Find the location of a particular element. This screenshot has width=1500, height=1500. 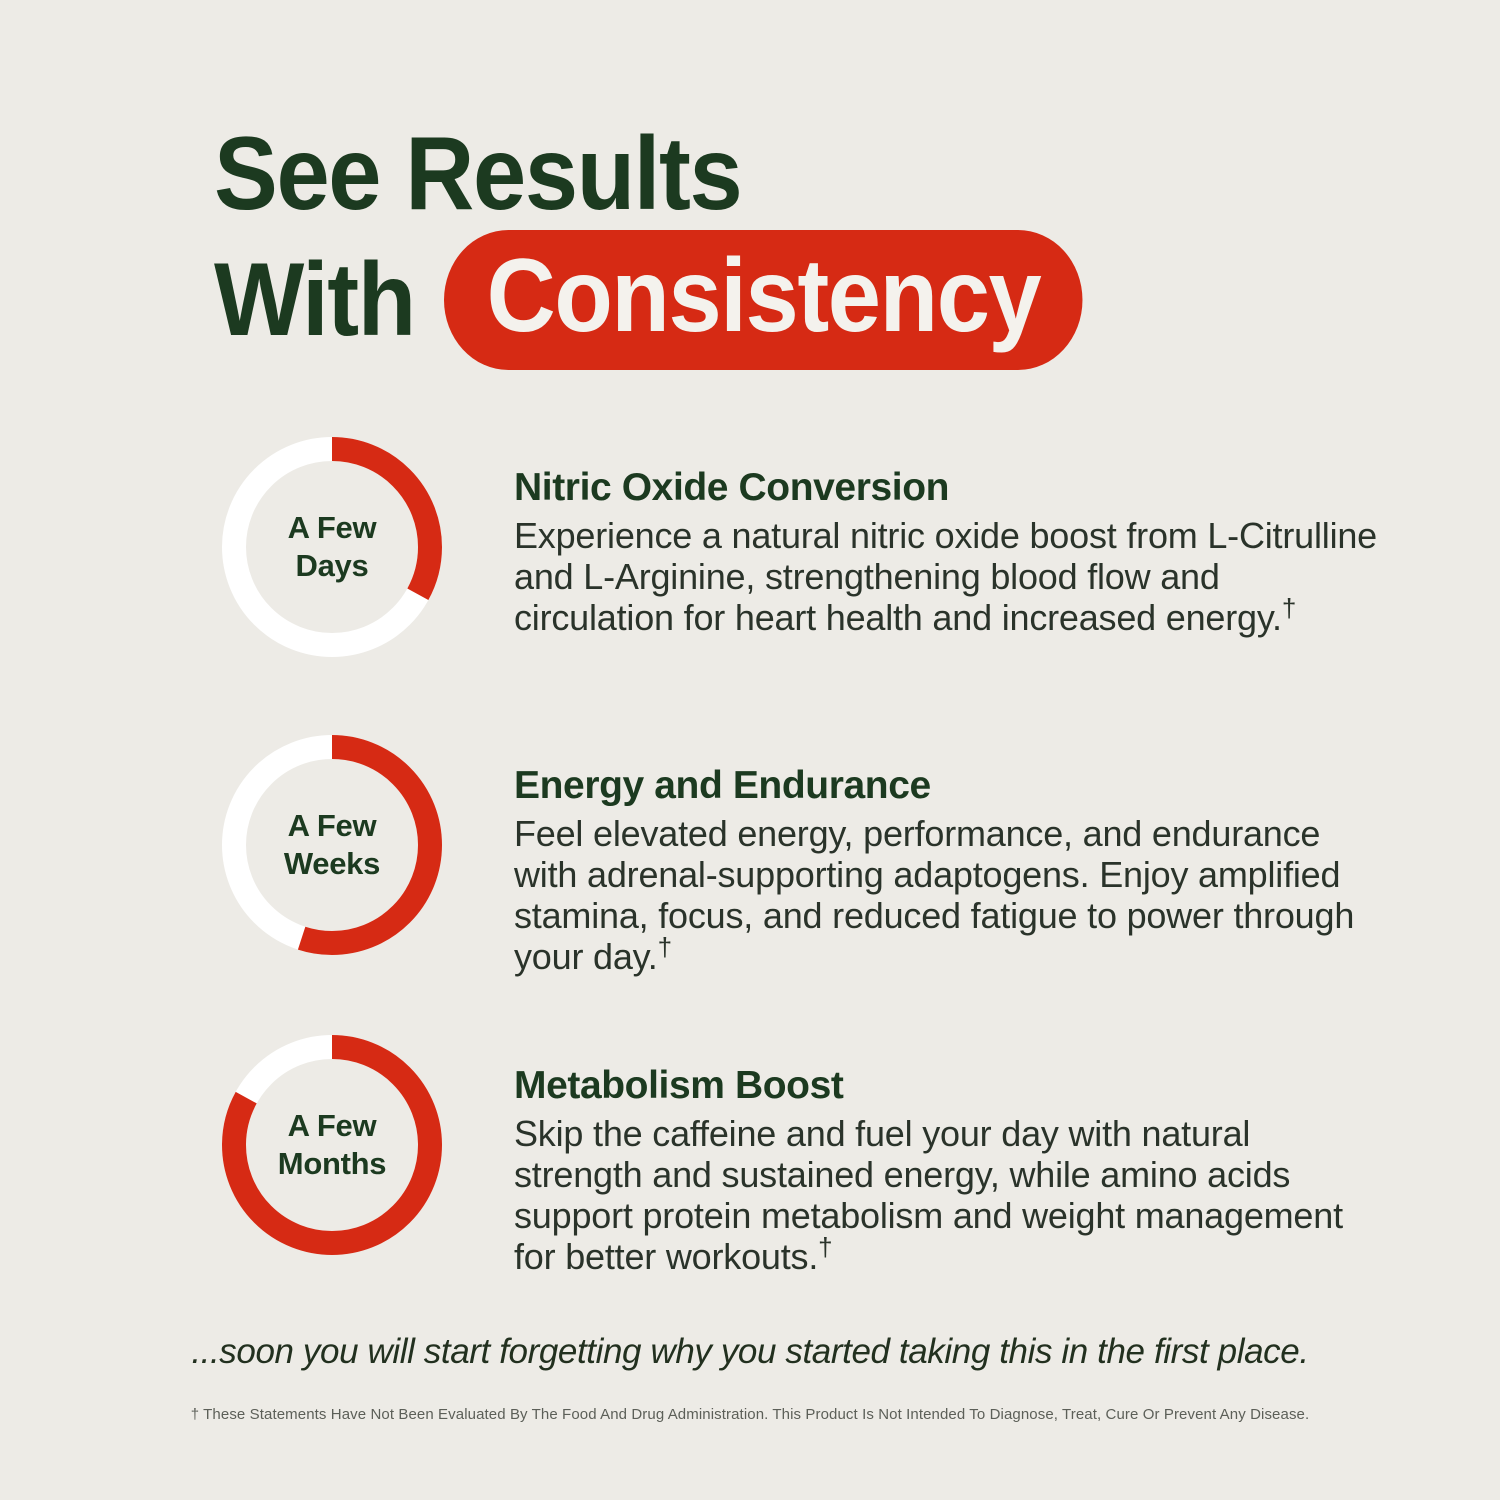

progress-ring-days: A Few Days is located at coordinates (332, 547).